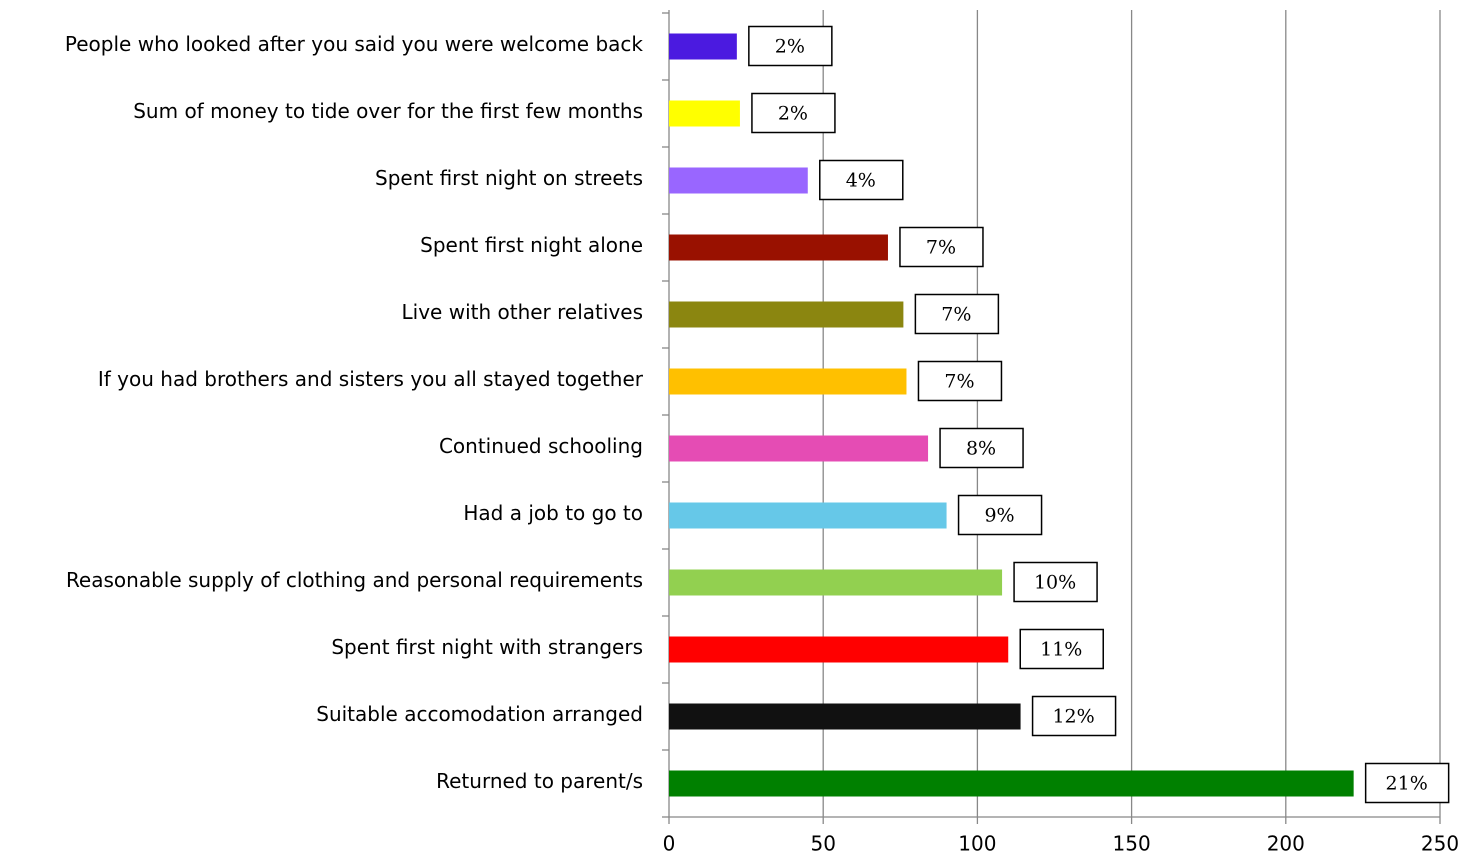 The height and width of the screenshot is (861, 1478). Describe the element at coordinates (977, 844) in the screenshot. I see `x-tick-label: 100` at that location.